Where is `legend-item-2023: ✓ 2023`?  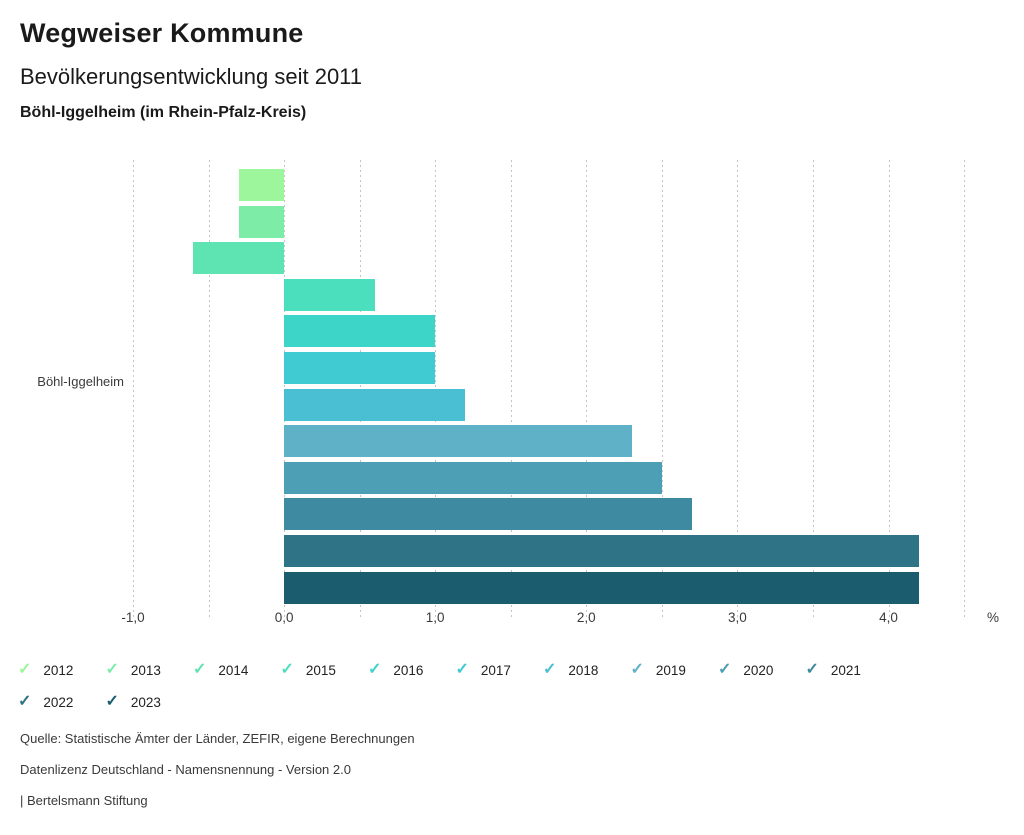
legend-item-2023: ✓ 2023 is located at coordinates (150, 702).